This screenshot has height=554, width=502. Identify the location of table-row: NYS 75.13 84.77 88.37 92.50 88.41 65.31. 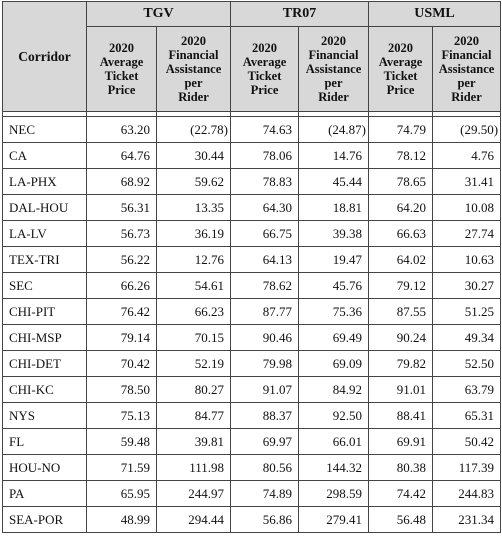
(252, 415).